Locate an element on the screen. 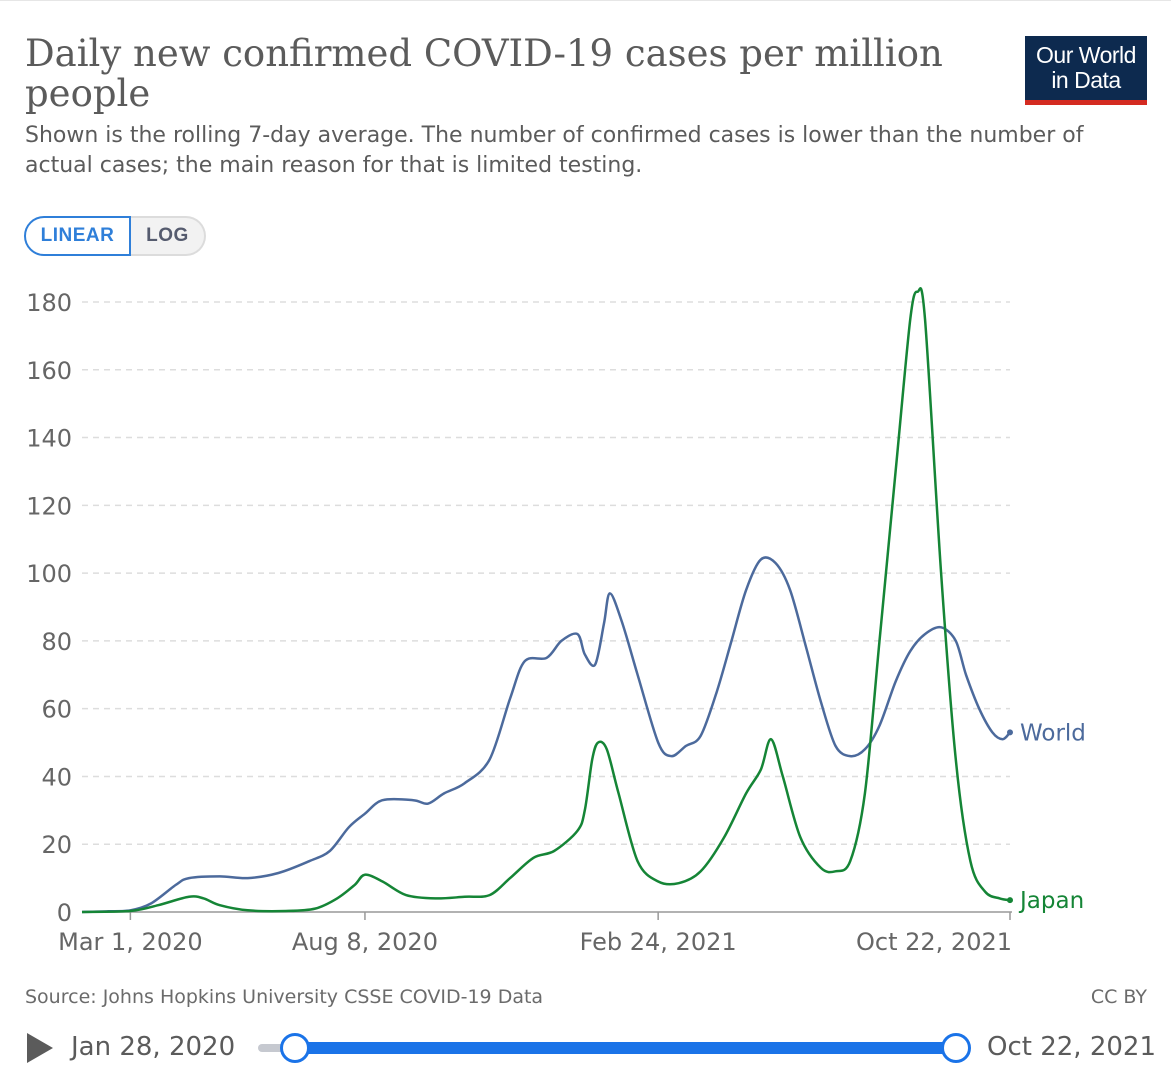  y-tick-label: 180 is located at coordinates (49, 303).